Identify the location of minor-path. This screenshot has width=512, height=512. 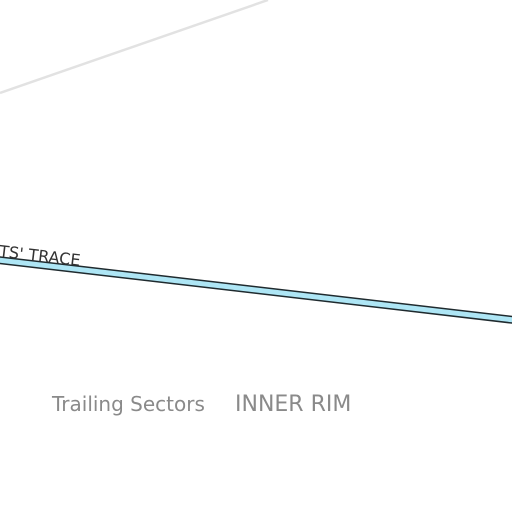
(134, 47).